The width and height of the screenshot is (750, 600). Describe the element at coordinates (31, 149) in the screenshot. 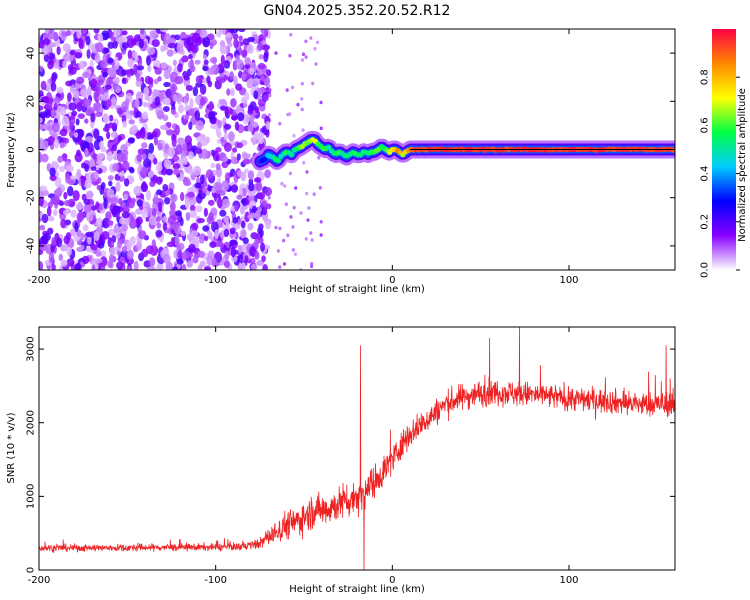

I see `y-tick-label: 0` at that location.